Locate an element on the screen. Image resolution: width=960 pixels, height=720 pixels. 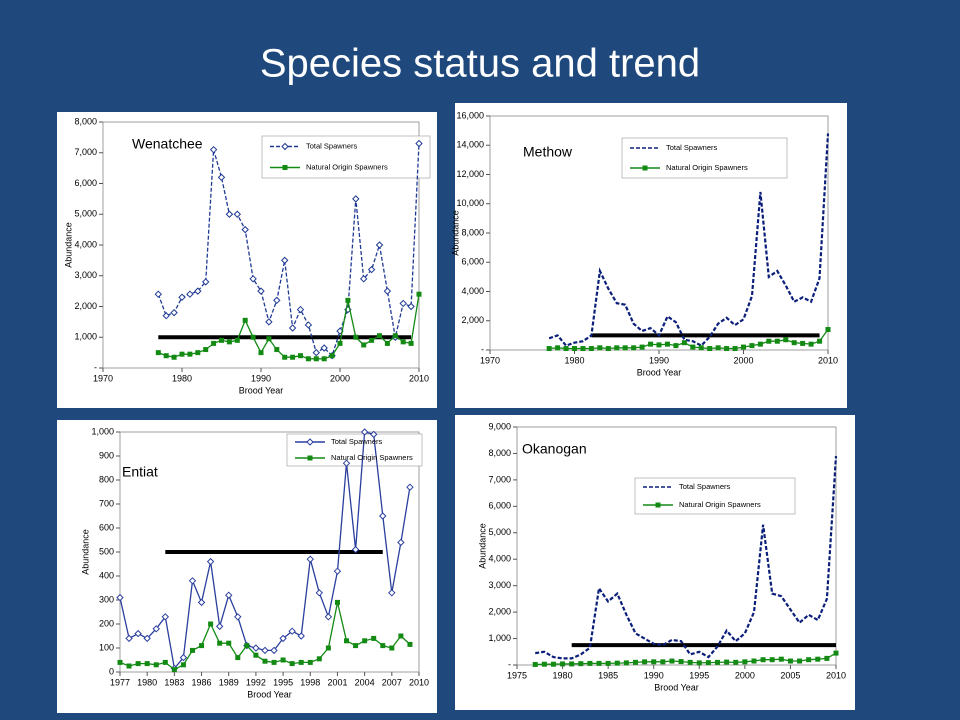
y-tick-label: 6,000 is located at coordinates (499, 506).